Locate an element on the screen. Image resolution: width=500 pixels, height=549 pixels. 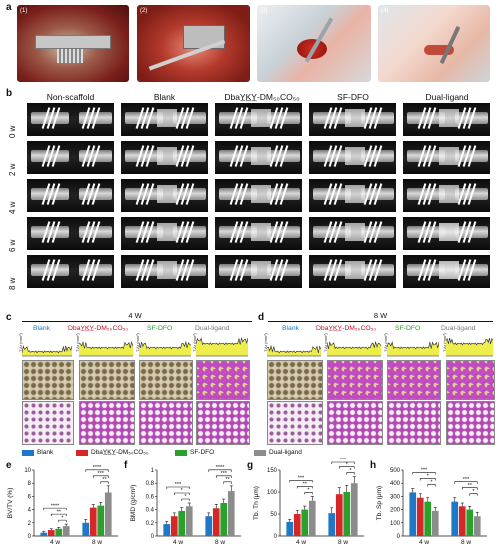
panel-d-group-dual: Dual-ligand is located at coordinates (458, 328).